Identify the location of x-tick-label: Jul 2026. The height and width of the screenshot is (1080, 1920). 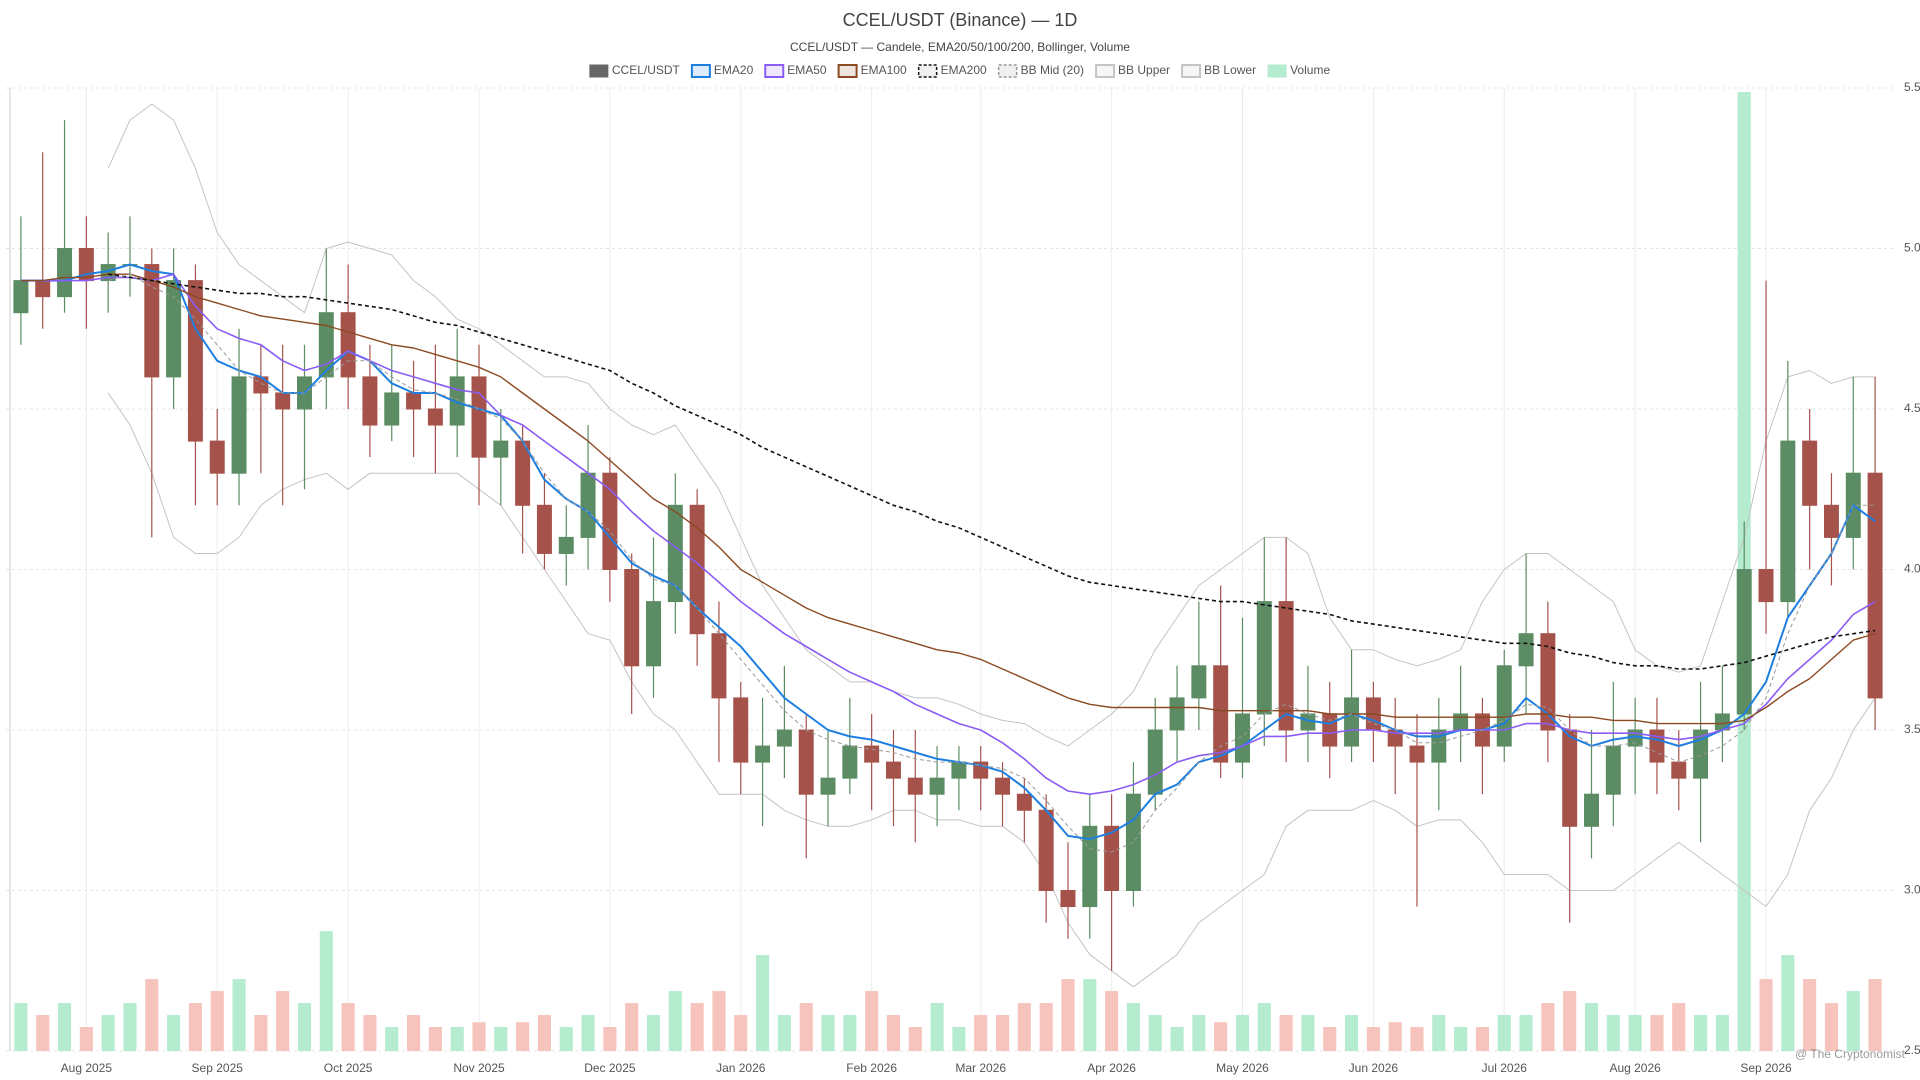
(1505, 1068).